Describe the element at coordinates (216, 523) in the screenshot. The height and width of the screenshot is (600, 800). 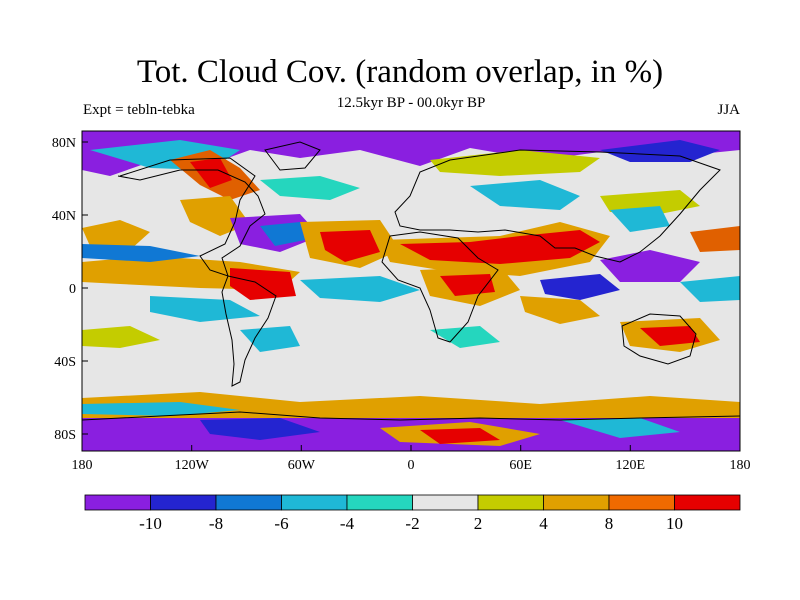
I see `colorbar-label: -8` at that location.